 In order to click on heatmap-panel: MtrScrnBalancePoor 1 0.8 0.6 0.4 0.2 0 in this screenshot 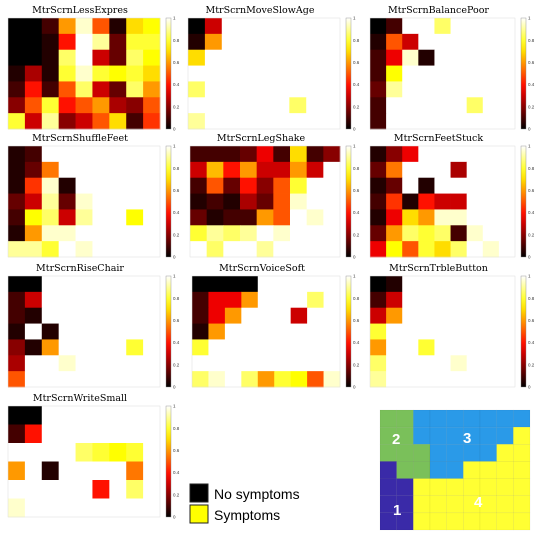, I will do `click(452, 68)`.